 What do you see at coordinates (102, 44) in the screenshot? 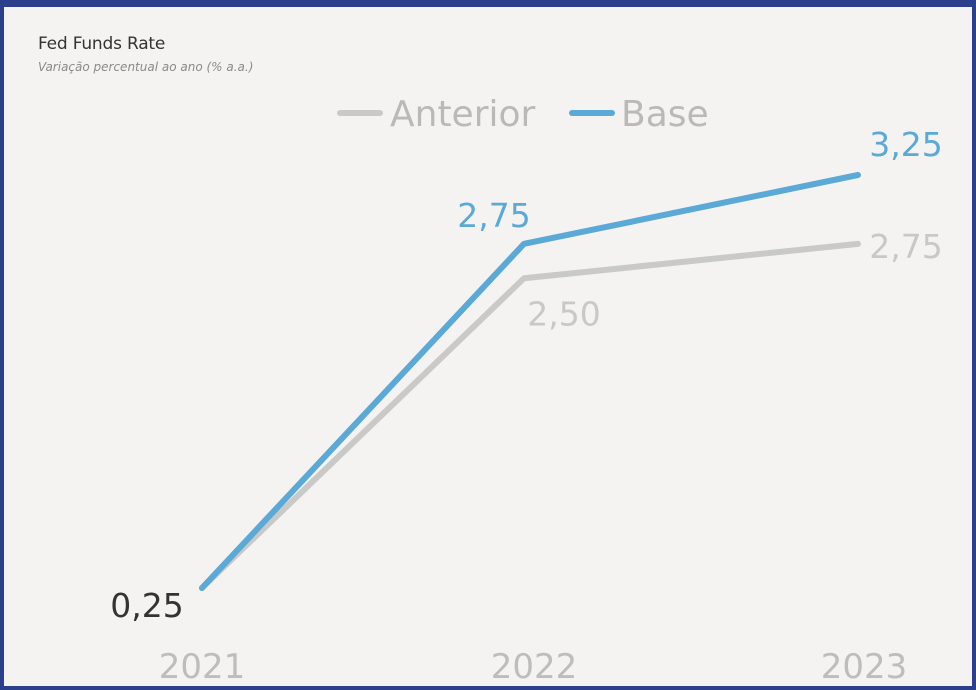
I see `chart-title: Fed Funds Rate` at bounding box center [102, 44].